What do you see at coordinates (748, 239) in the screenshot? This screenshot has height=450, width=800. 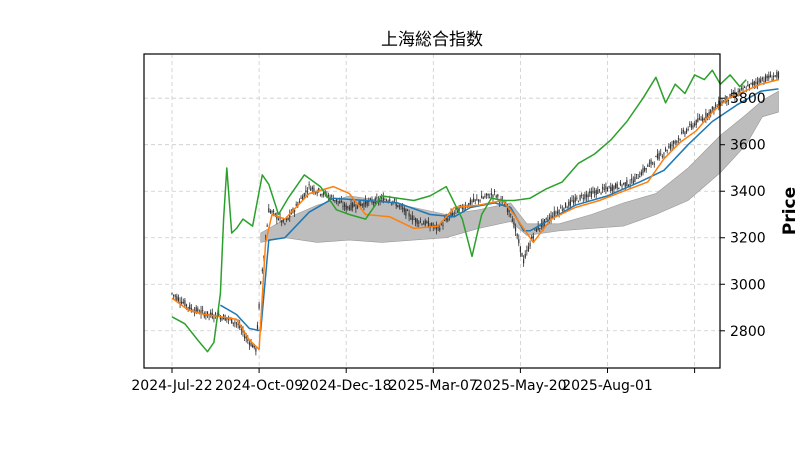 I see `y-tick-label: 3200` at bounding box center [748, 239].